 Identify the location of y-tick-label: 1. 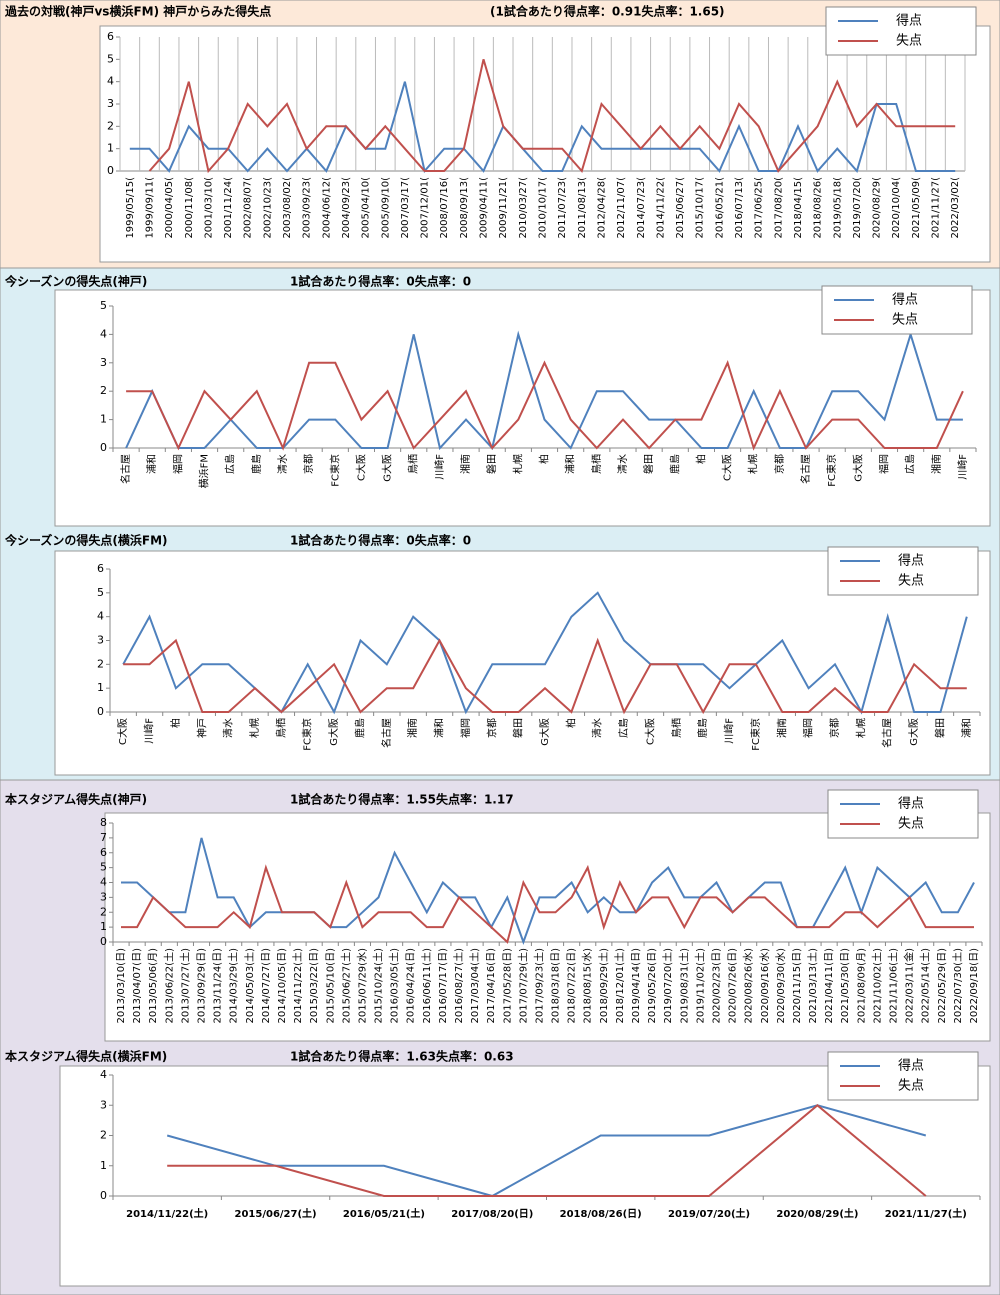
(100, 687).